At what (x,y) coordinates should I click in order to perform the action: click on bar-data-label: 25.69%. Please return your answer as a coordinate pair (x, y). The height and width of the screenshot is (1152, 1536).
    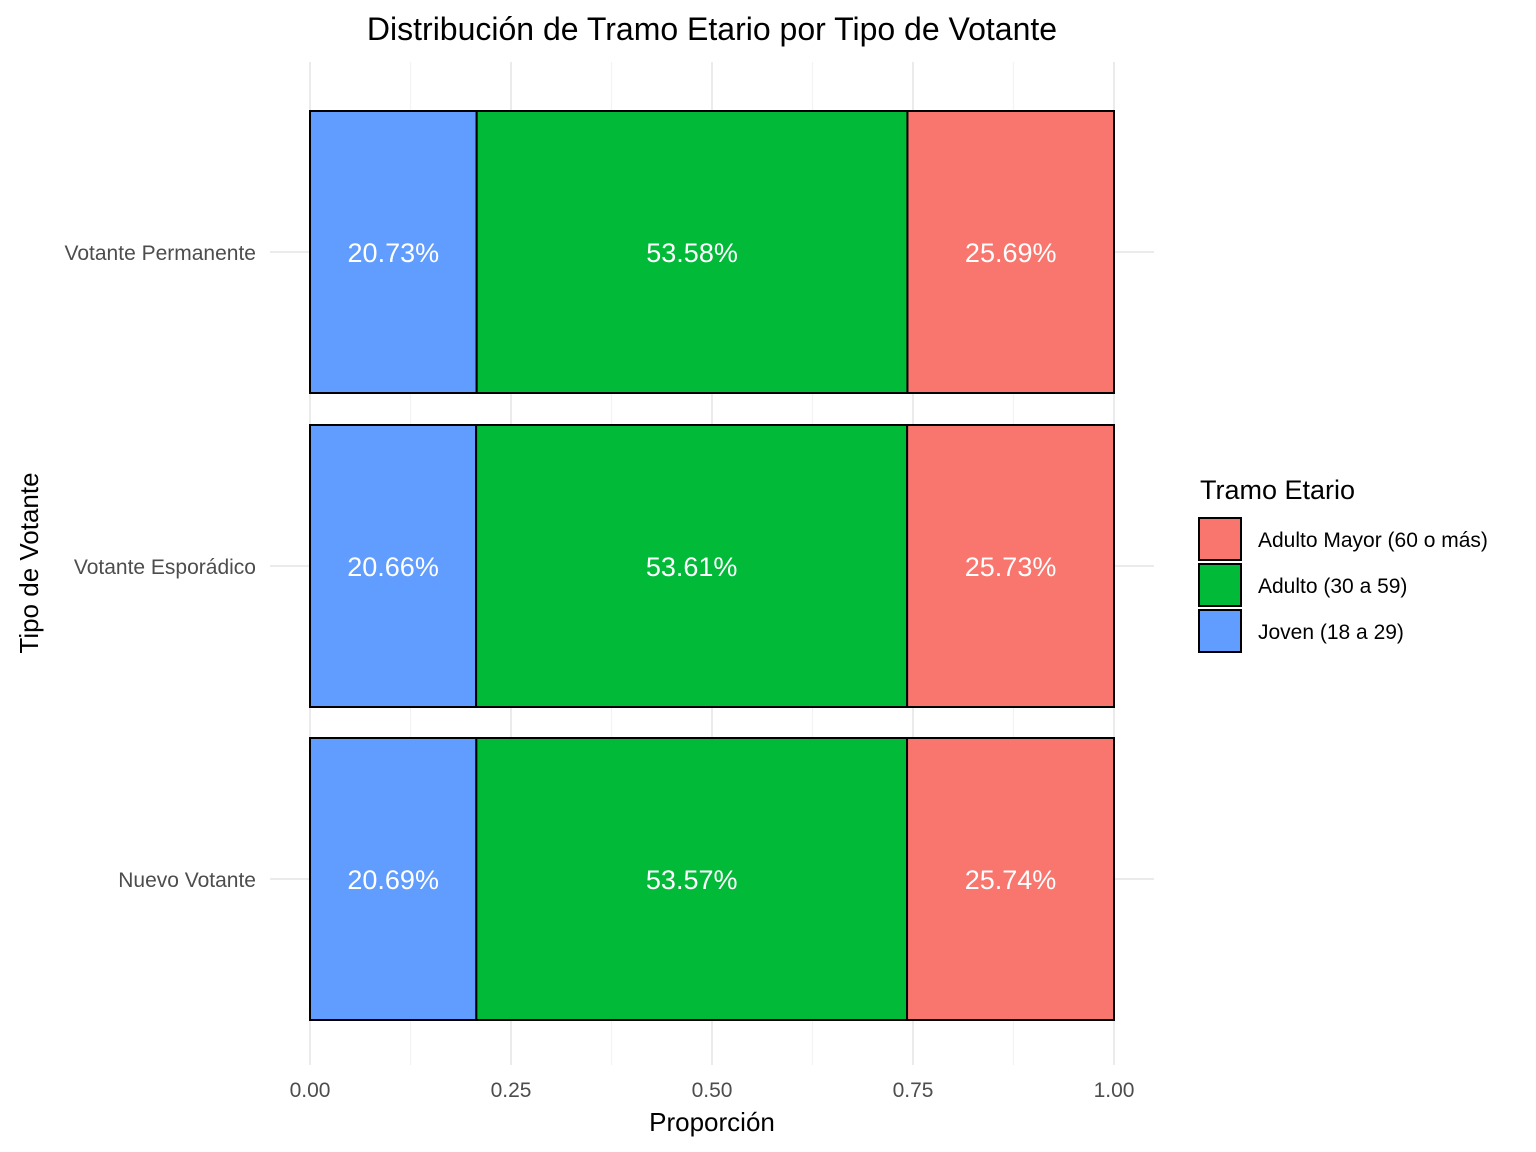
    Looking at the image, I should click on (1011, 253).